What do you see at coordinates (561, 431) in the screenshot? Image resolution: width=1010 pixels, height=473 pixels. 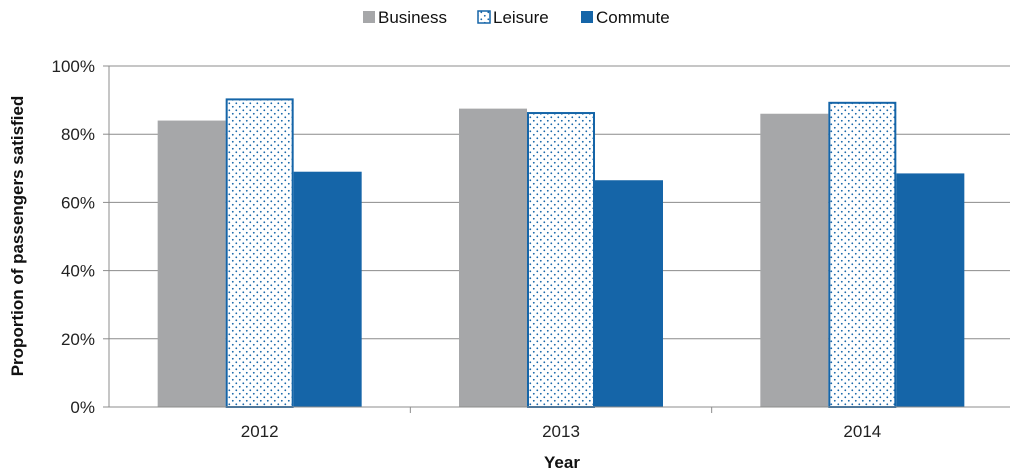 I see `x-tick-label: 2013` at bounding box center [561, 431].